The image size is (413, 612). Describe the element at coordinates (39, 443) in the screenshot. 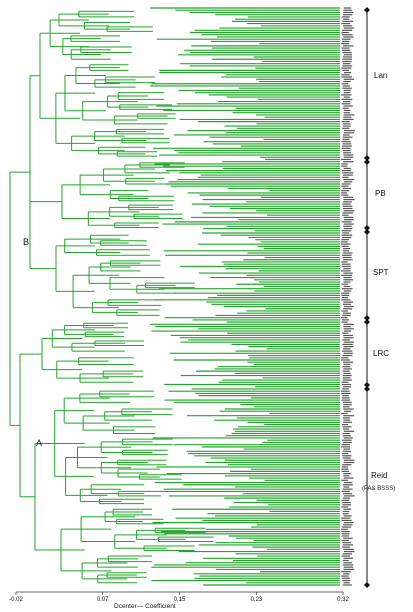

I see `cluster-label-a: A` at that location.